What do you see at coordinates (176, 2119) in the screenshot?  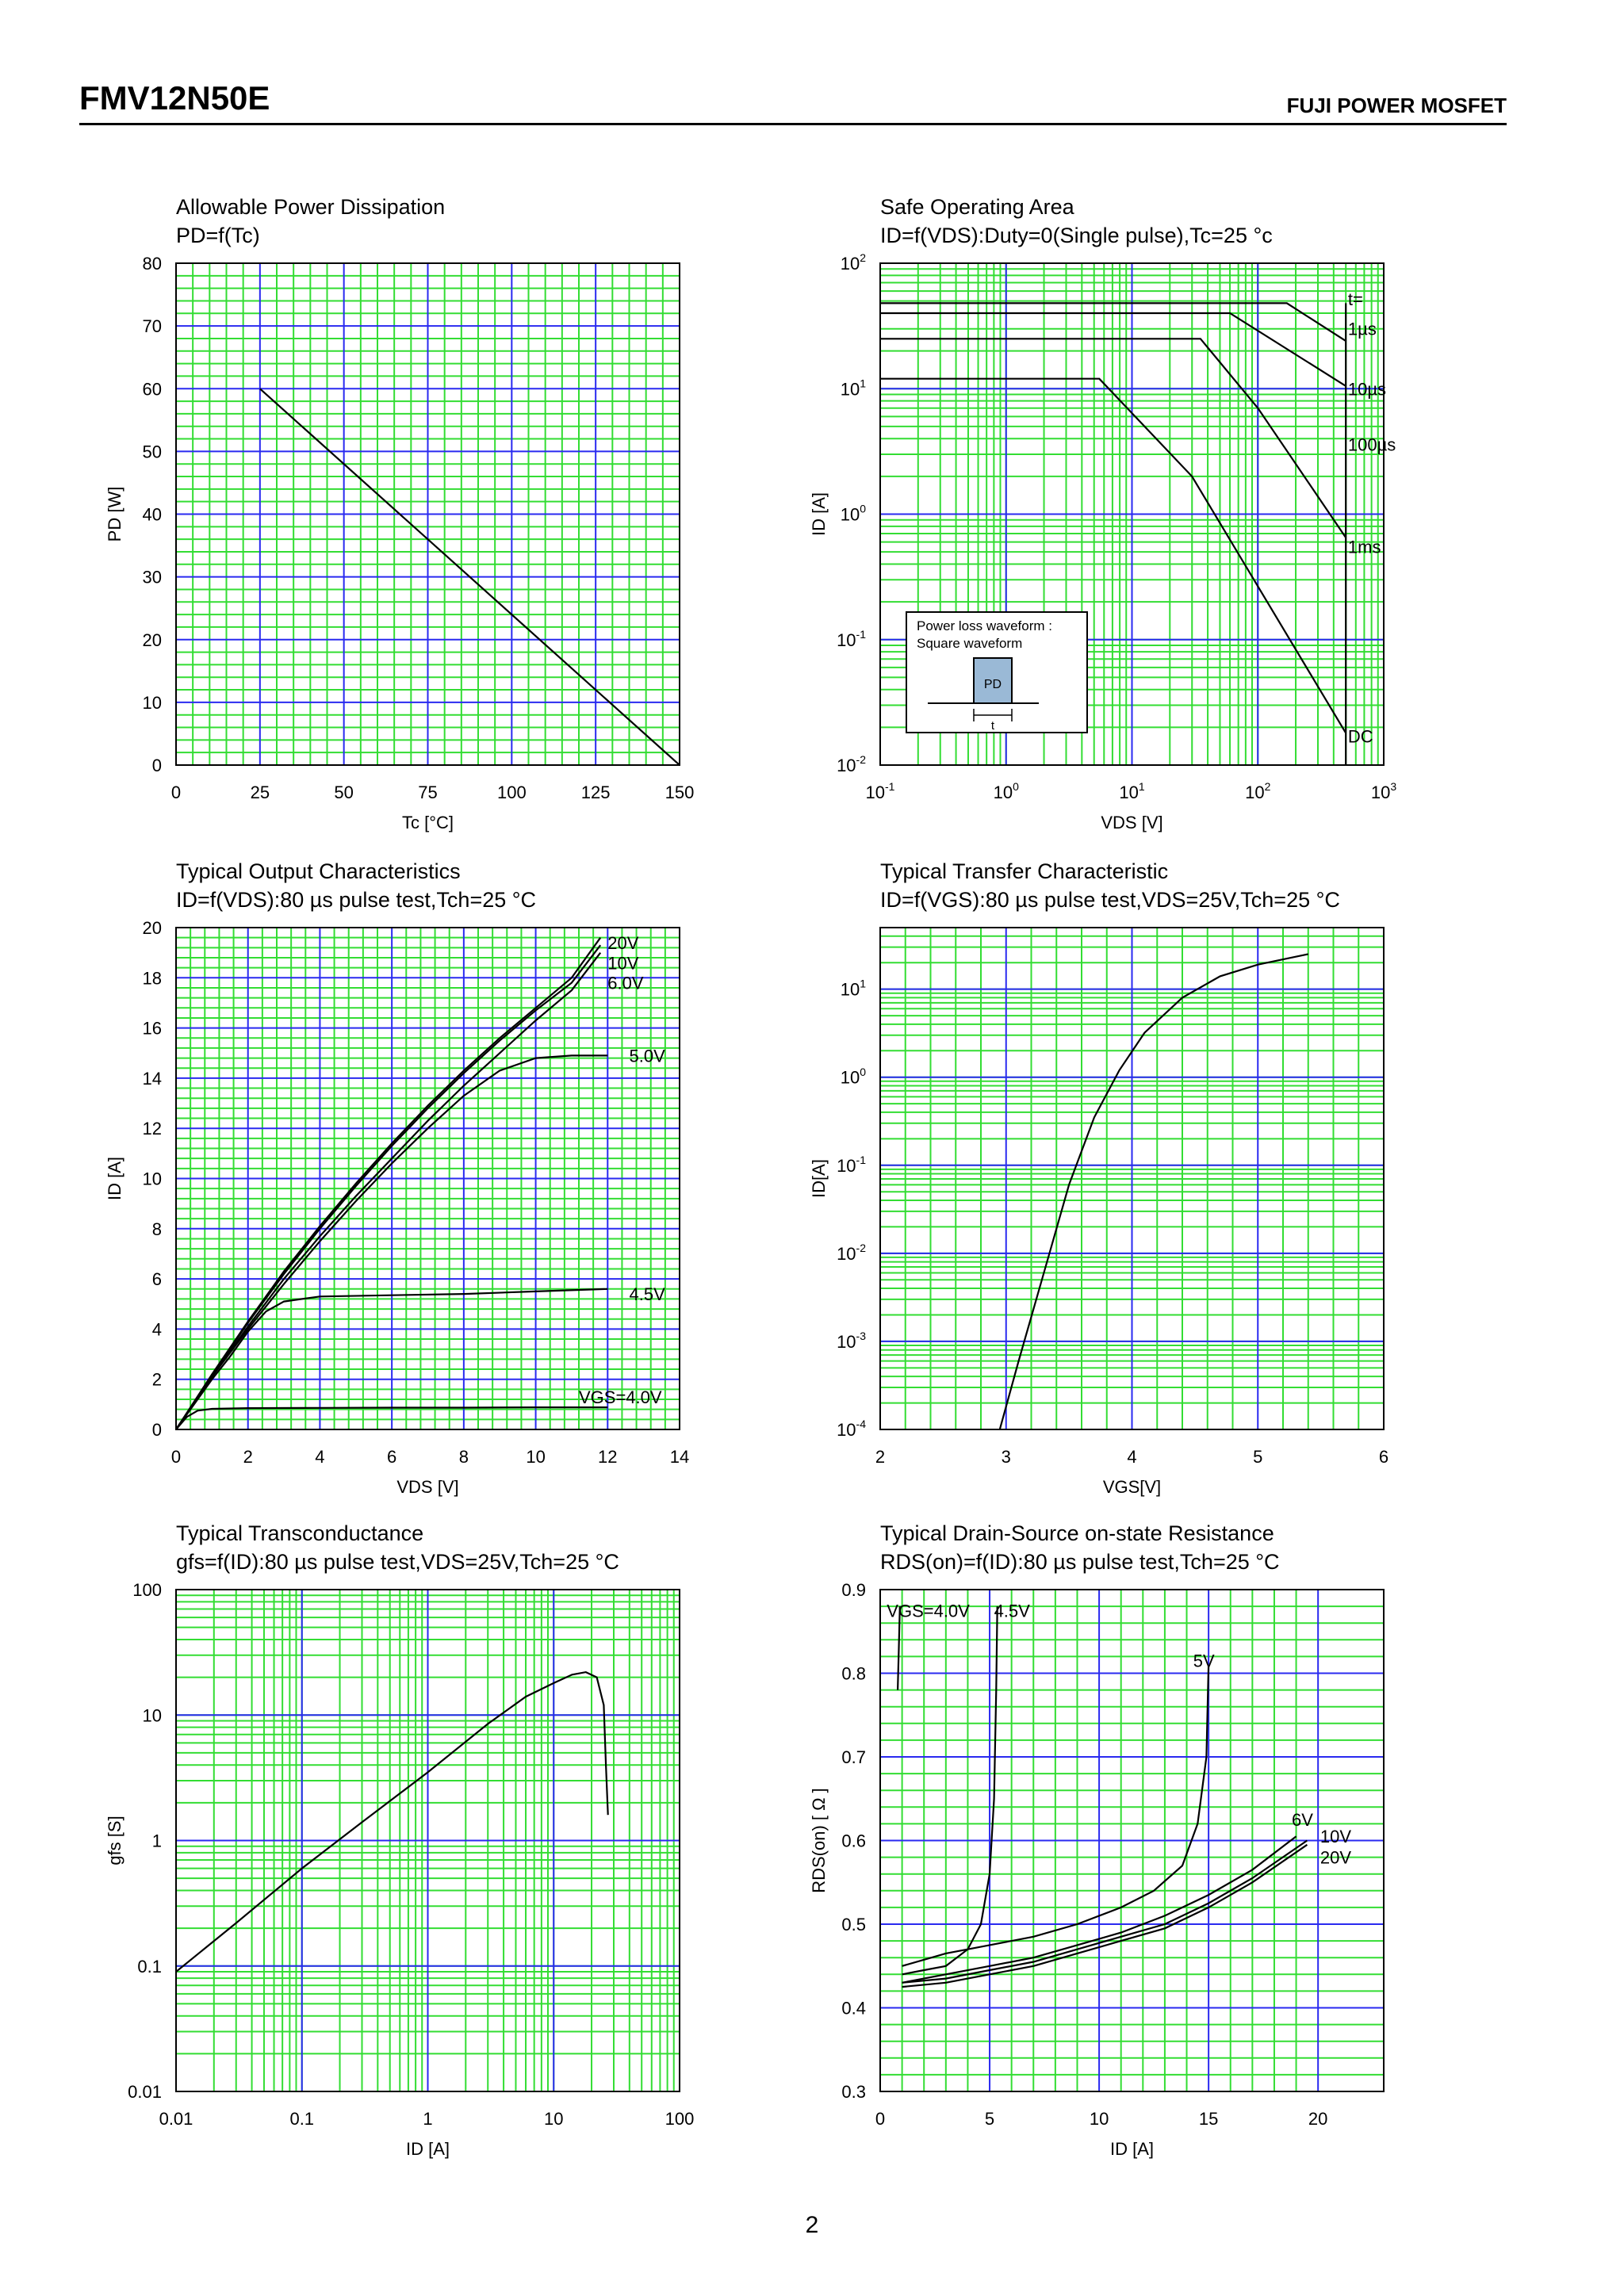 I see `x-tick-label: 0.01` at bounding box center [176, 2119].